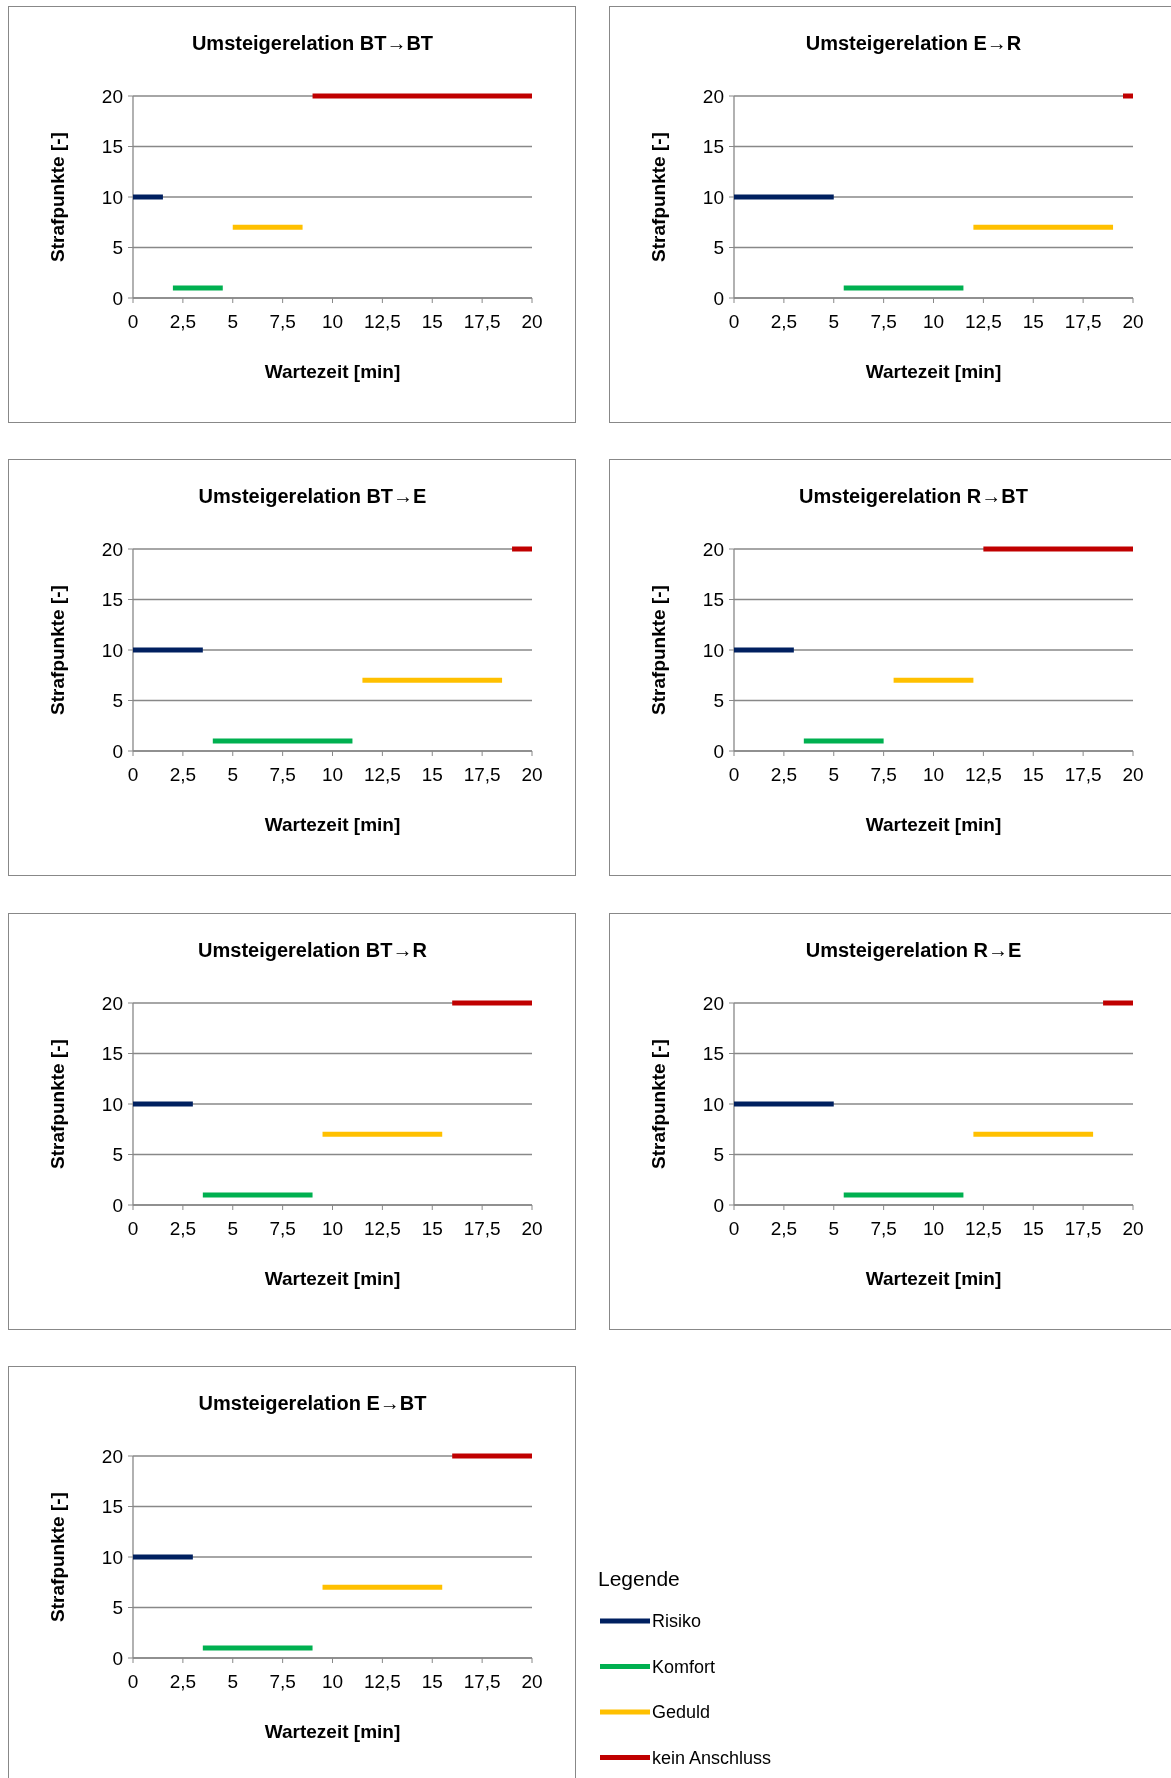  What do you see at coordinates (913, 43) in the screenshot?
I see `chart-title: Umsteigerelation E→R` at bounding box center [913, 43].